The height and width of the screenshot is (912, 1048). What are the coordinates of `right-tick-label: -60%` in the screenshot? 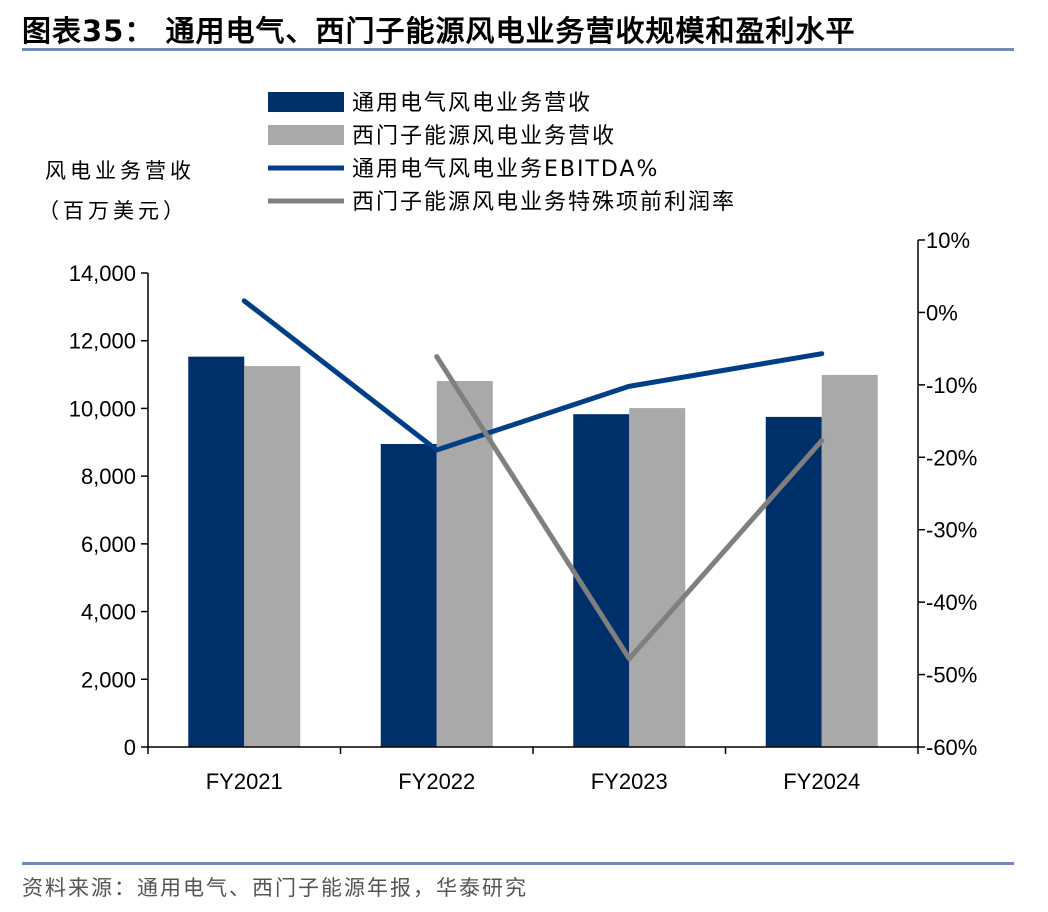 It's located at (951, 747).